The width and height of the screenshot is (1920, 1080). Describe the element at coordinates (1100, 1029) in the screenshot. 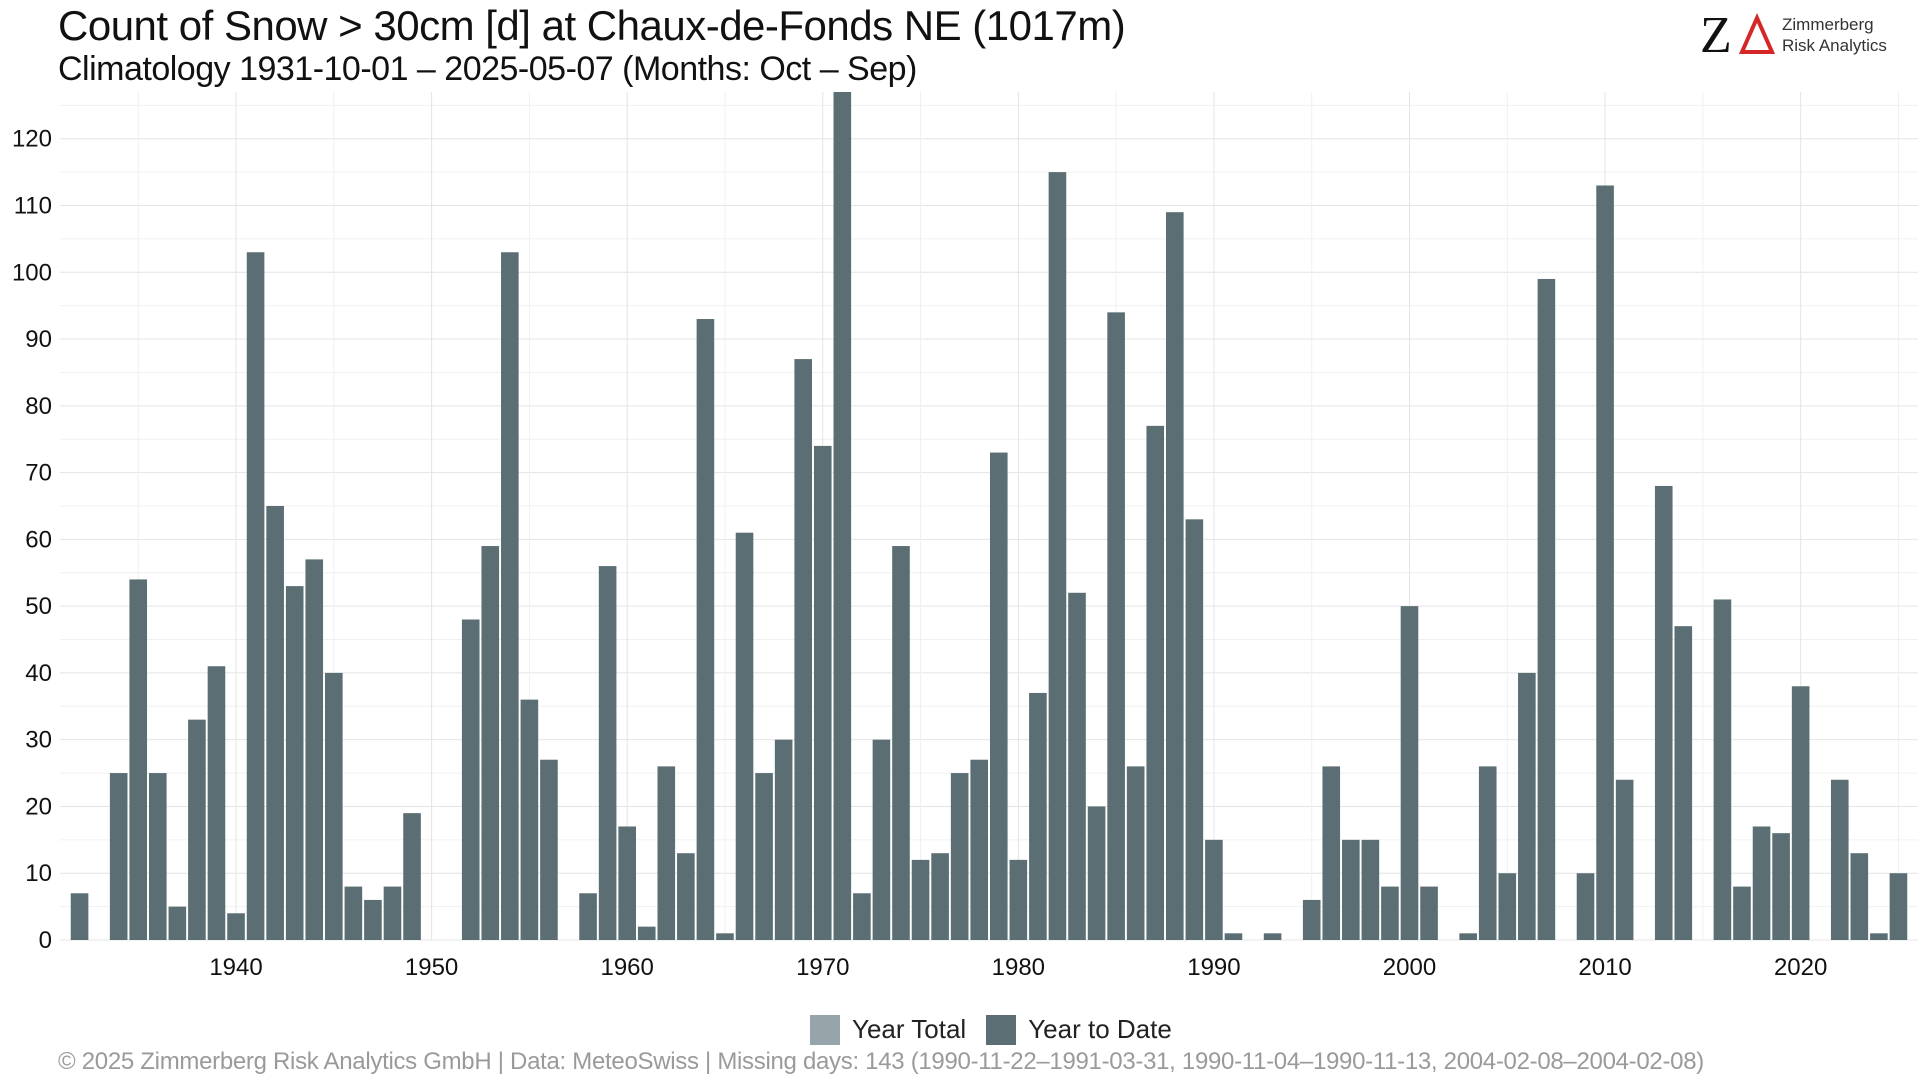

I see `legend-label: Year to Date` at that location.